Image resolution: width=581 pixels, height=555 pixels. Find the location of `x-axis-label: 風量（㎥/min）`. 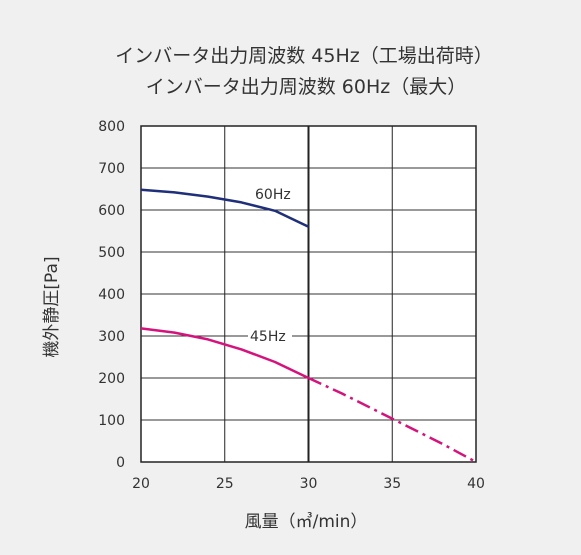

x-axis-label: 風量（㎥/min） is located at coordinates (306, 522).